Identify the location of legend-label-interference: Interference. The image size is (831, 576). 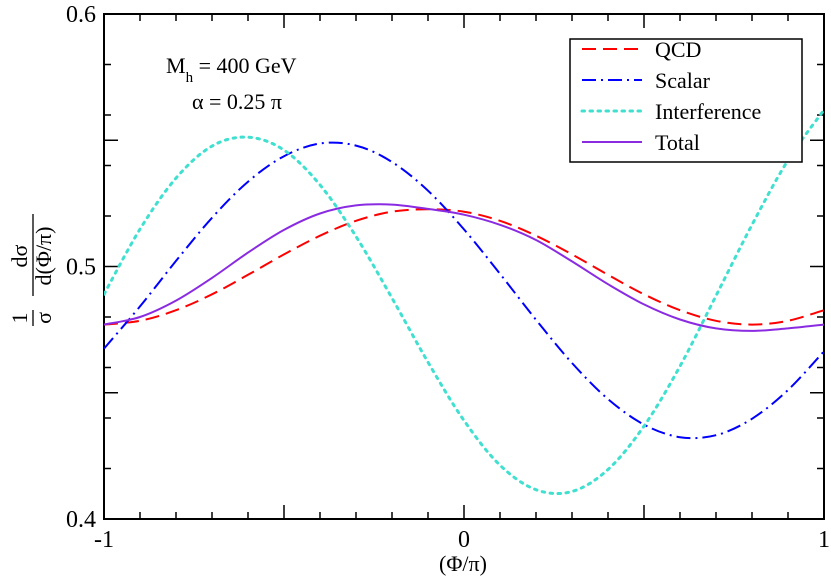
(708, 111).